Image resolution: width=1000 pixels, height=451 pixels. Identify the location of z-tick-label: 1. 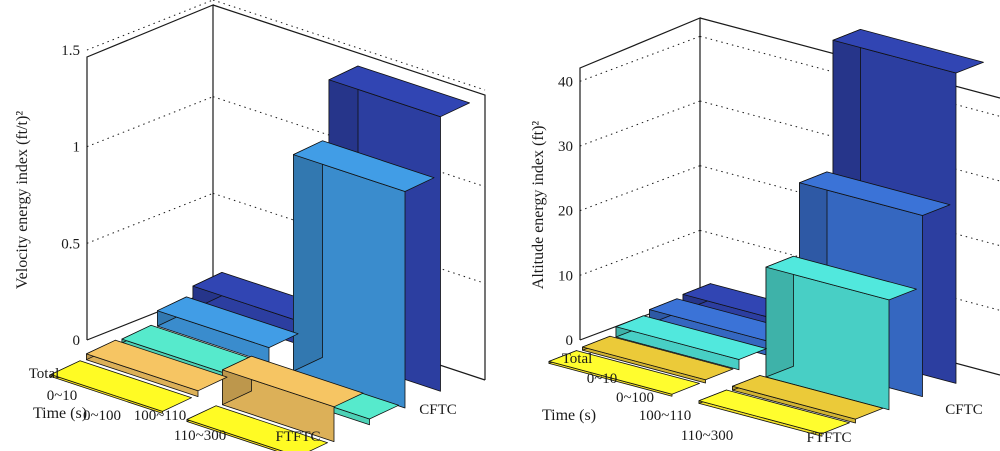
(77, 148).